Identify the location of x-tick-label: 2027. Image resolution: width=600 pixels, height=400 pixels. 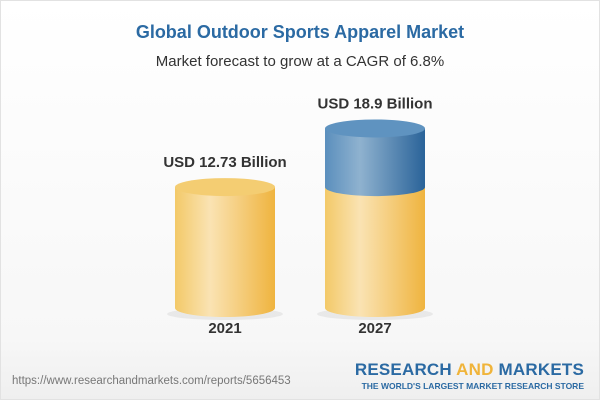
(374, 328).